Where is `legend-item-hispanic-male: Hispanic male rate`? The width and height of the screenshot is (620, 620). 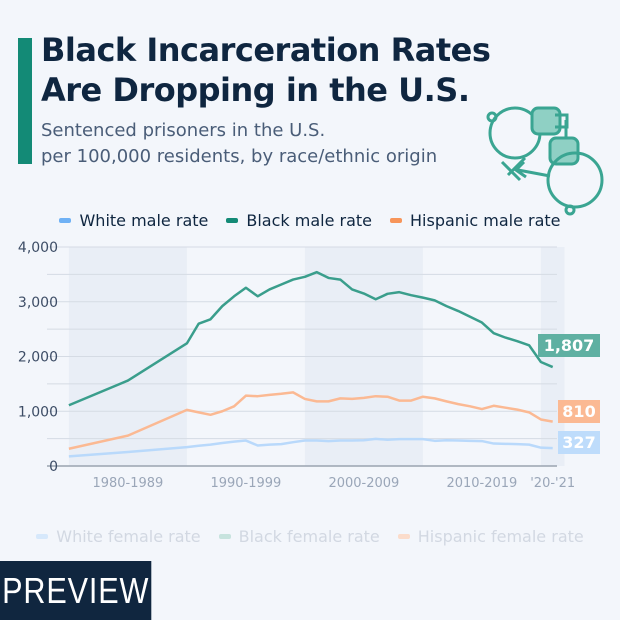 legend-item-hispanic-male: Hispanic male rate is located at coordinates (475, 220).